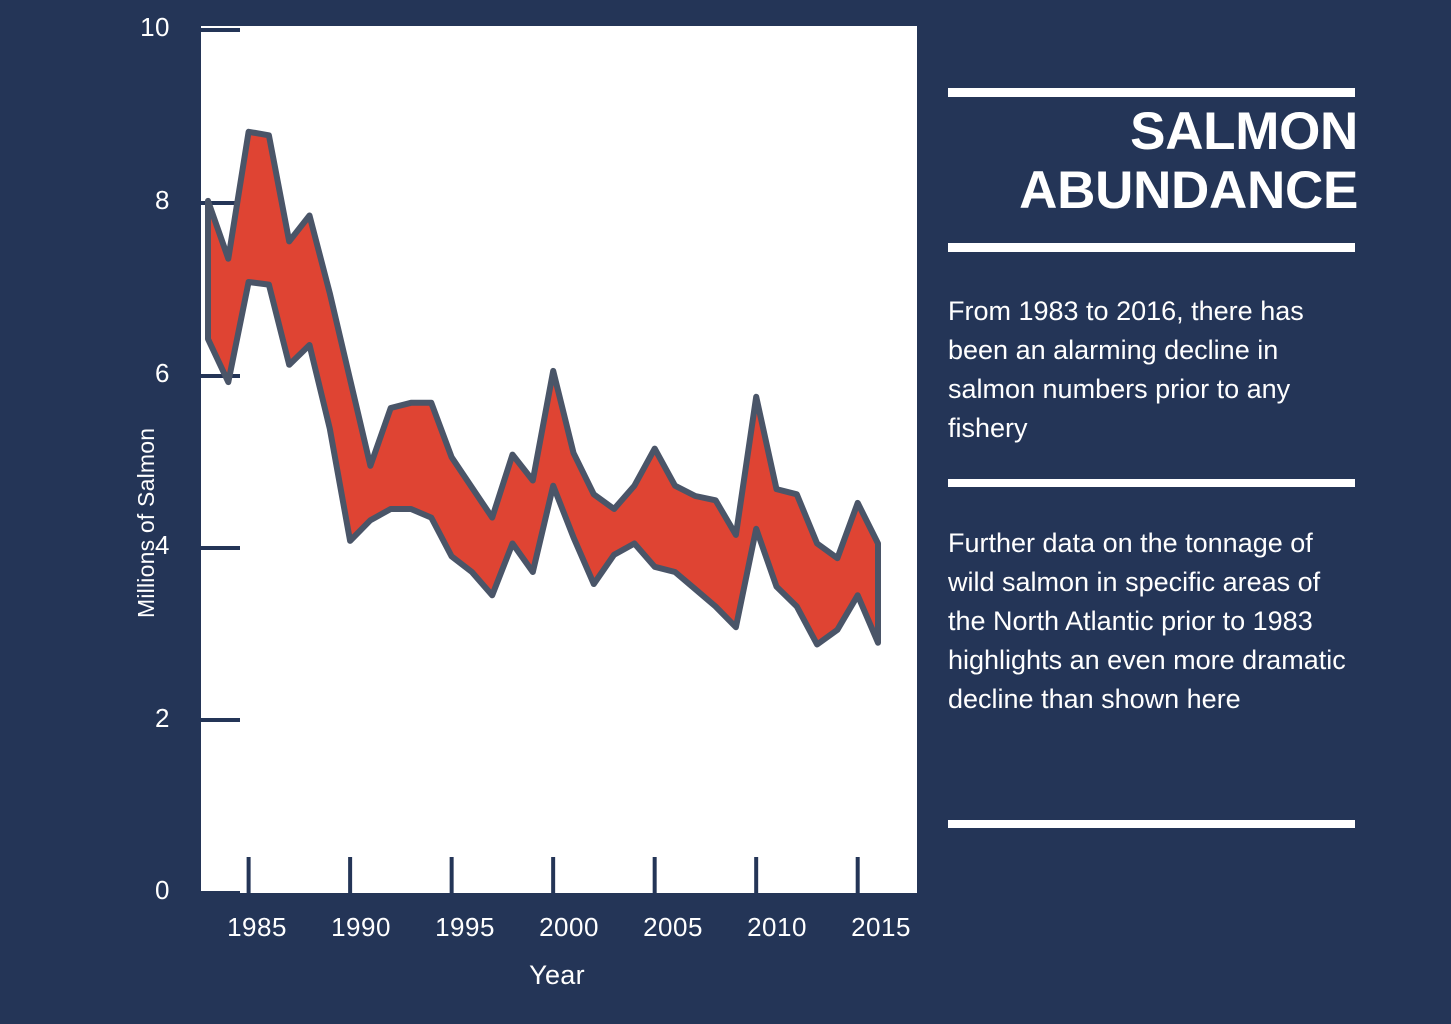  What do you see at coordinates (553, 875) in the screenshot?
I see `x-axis-tickmarks` at bounding box center [553, 875].